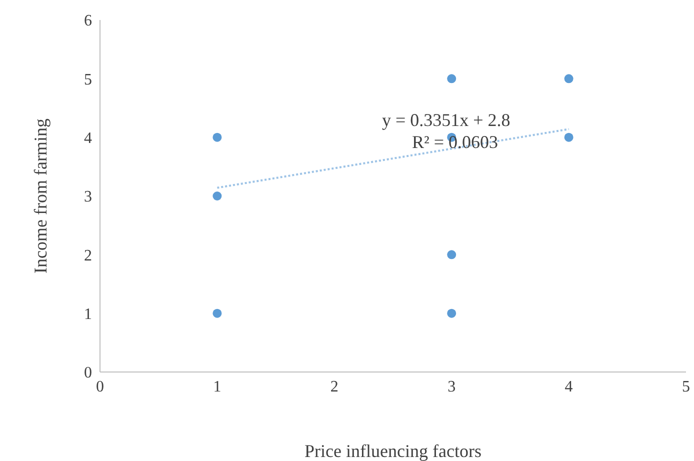 The width and height of the screenshot is (694, 461). Describe the element at coordinates (217, 387) in the screenshot. I see `x-tick-label: 1` at that location.